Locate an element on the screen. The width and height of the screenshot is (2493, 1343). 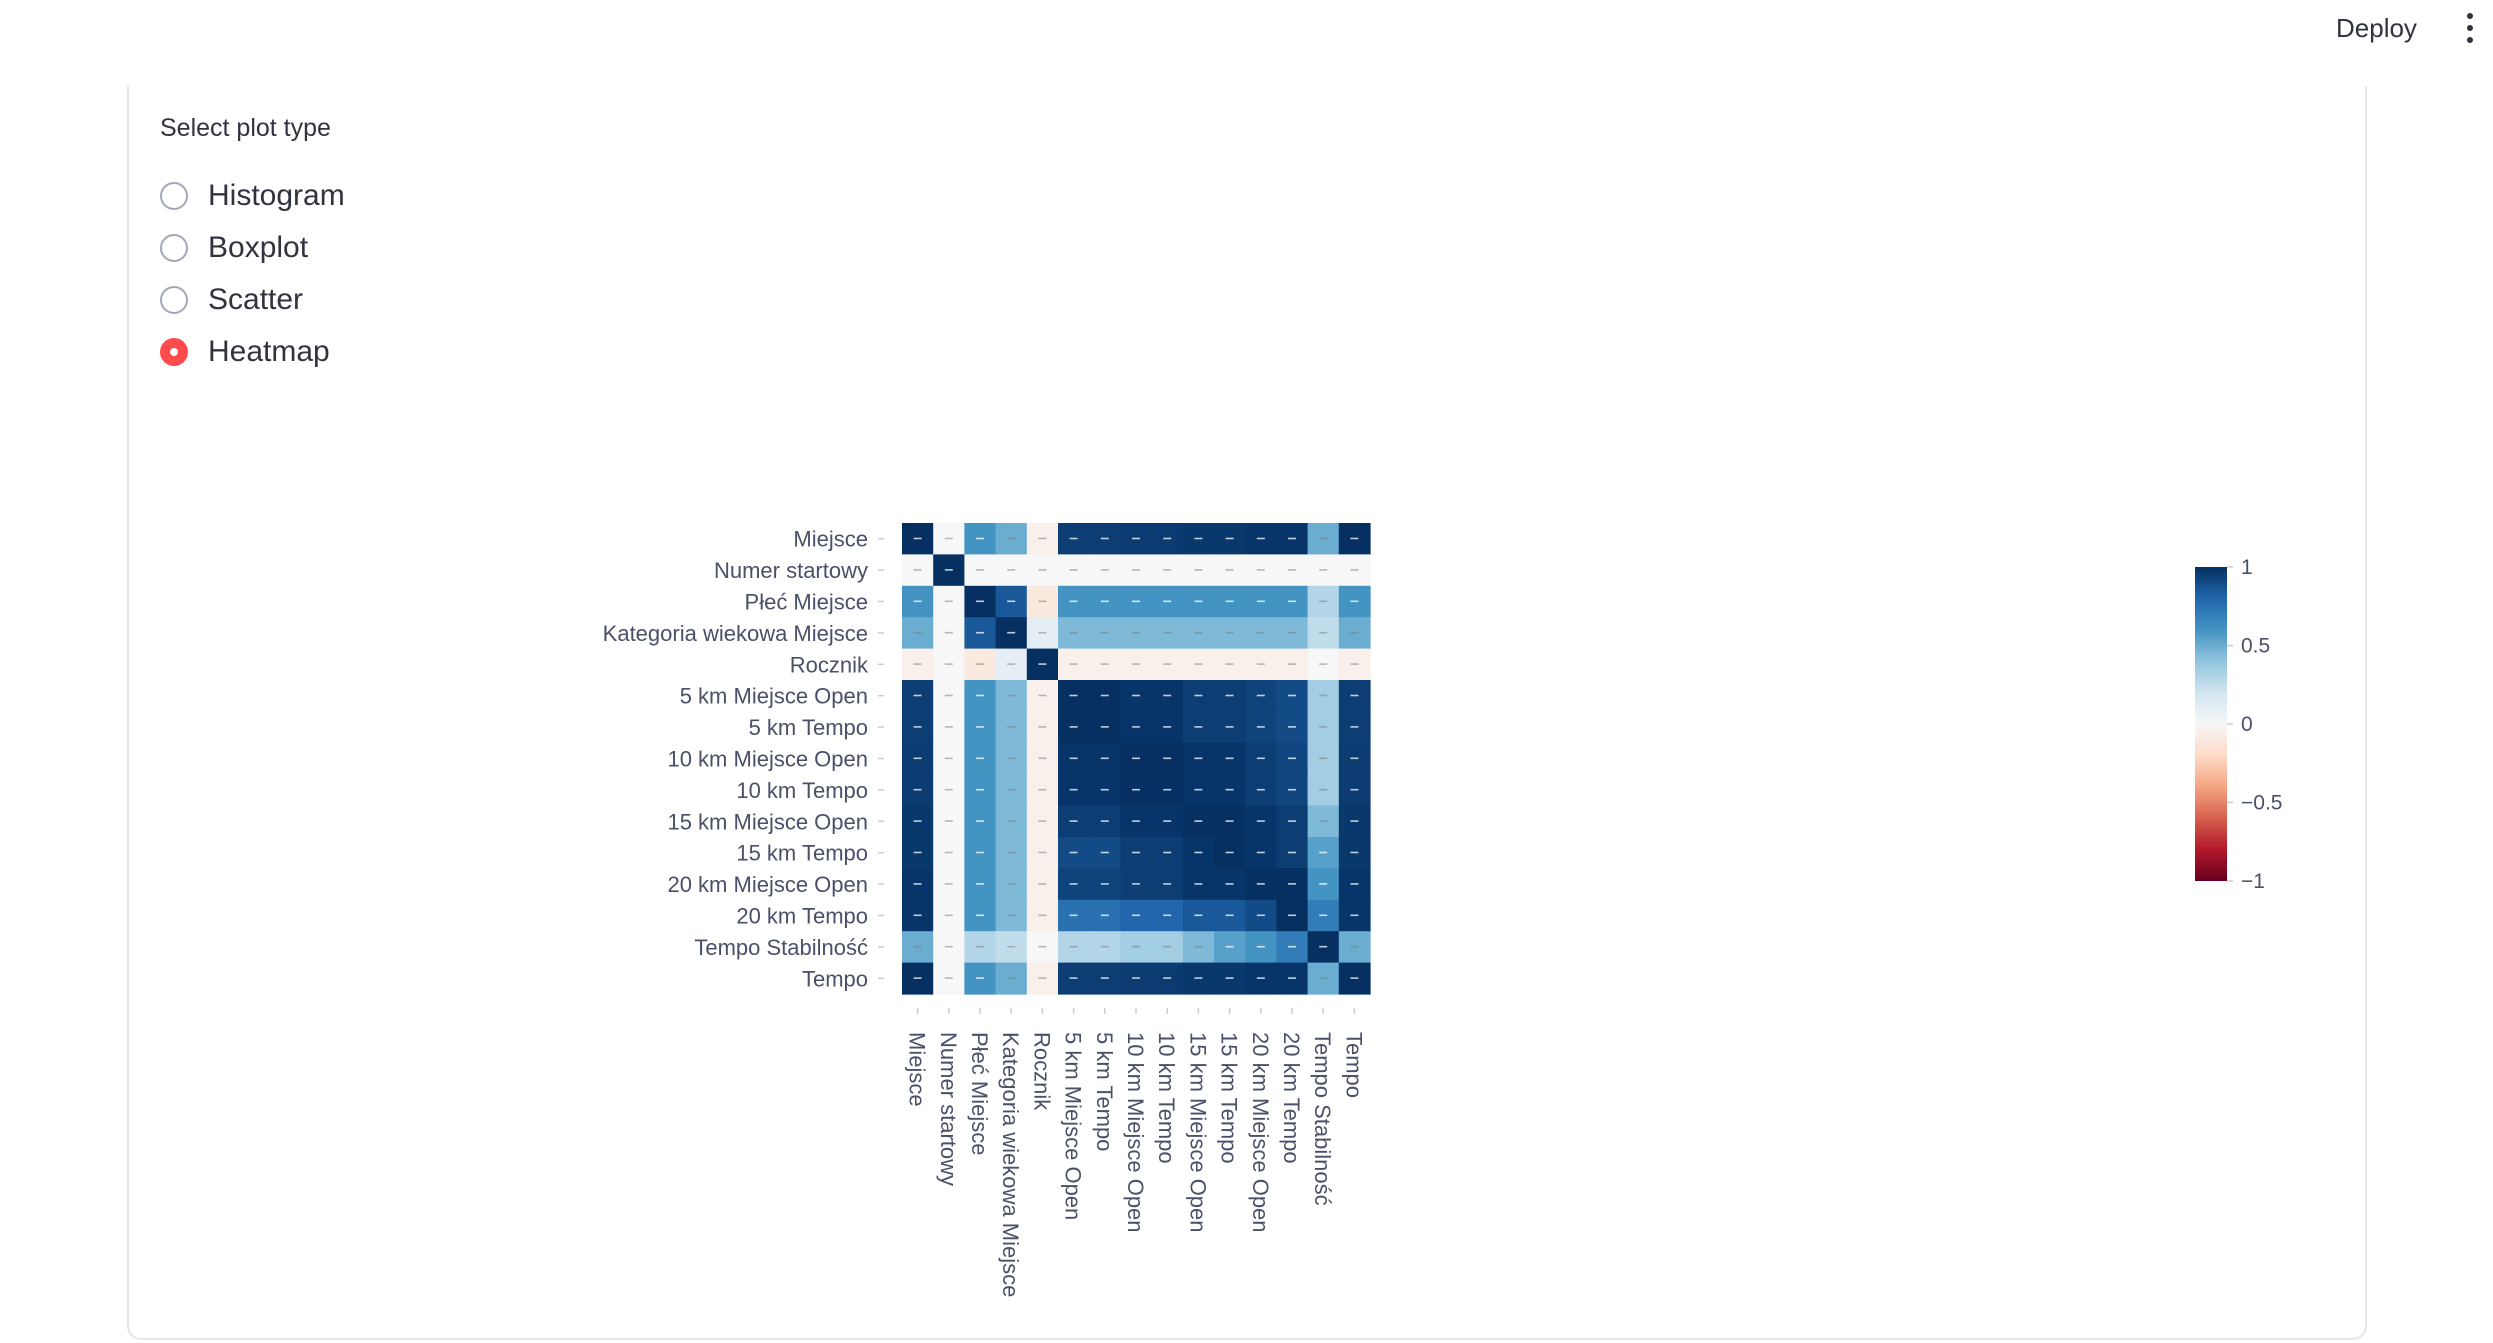
radio-heatmap: Heatmap is located at coordinates (252, 352).